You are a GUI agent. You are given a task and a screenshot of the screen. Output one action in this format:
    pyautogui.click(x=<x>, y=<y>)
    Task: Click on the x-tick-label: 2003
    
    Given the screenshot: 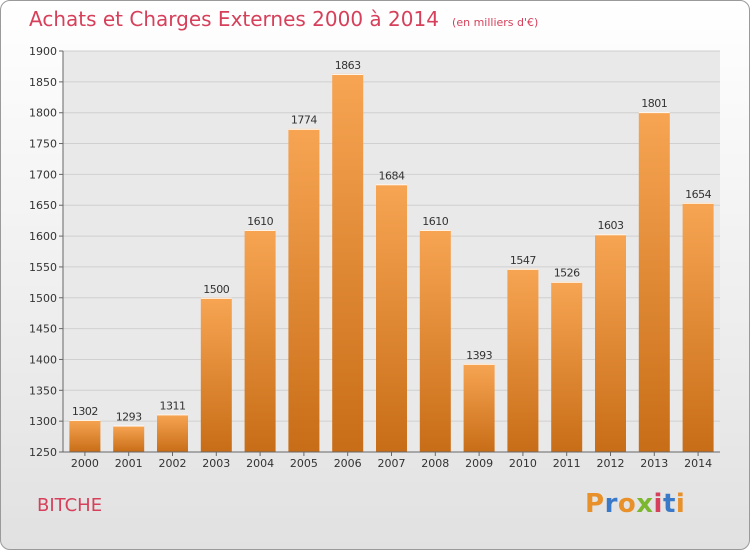 What is the action you would take?
    pyautogui.click(x=216, y=463)
    